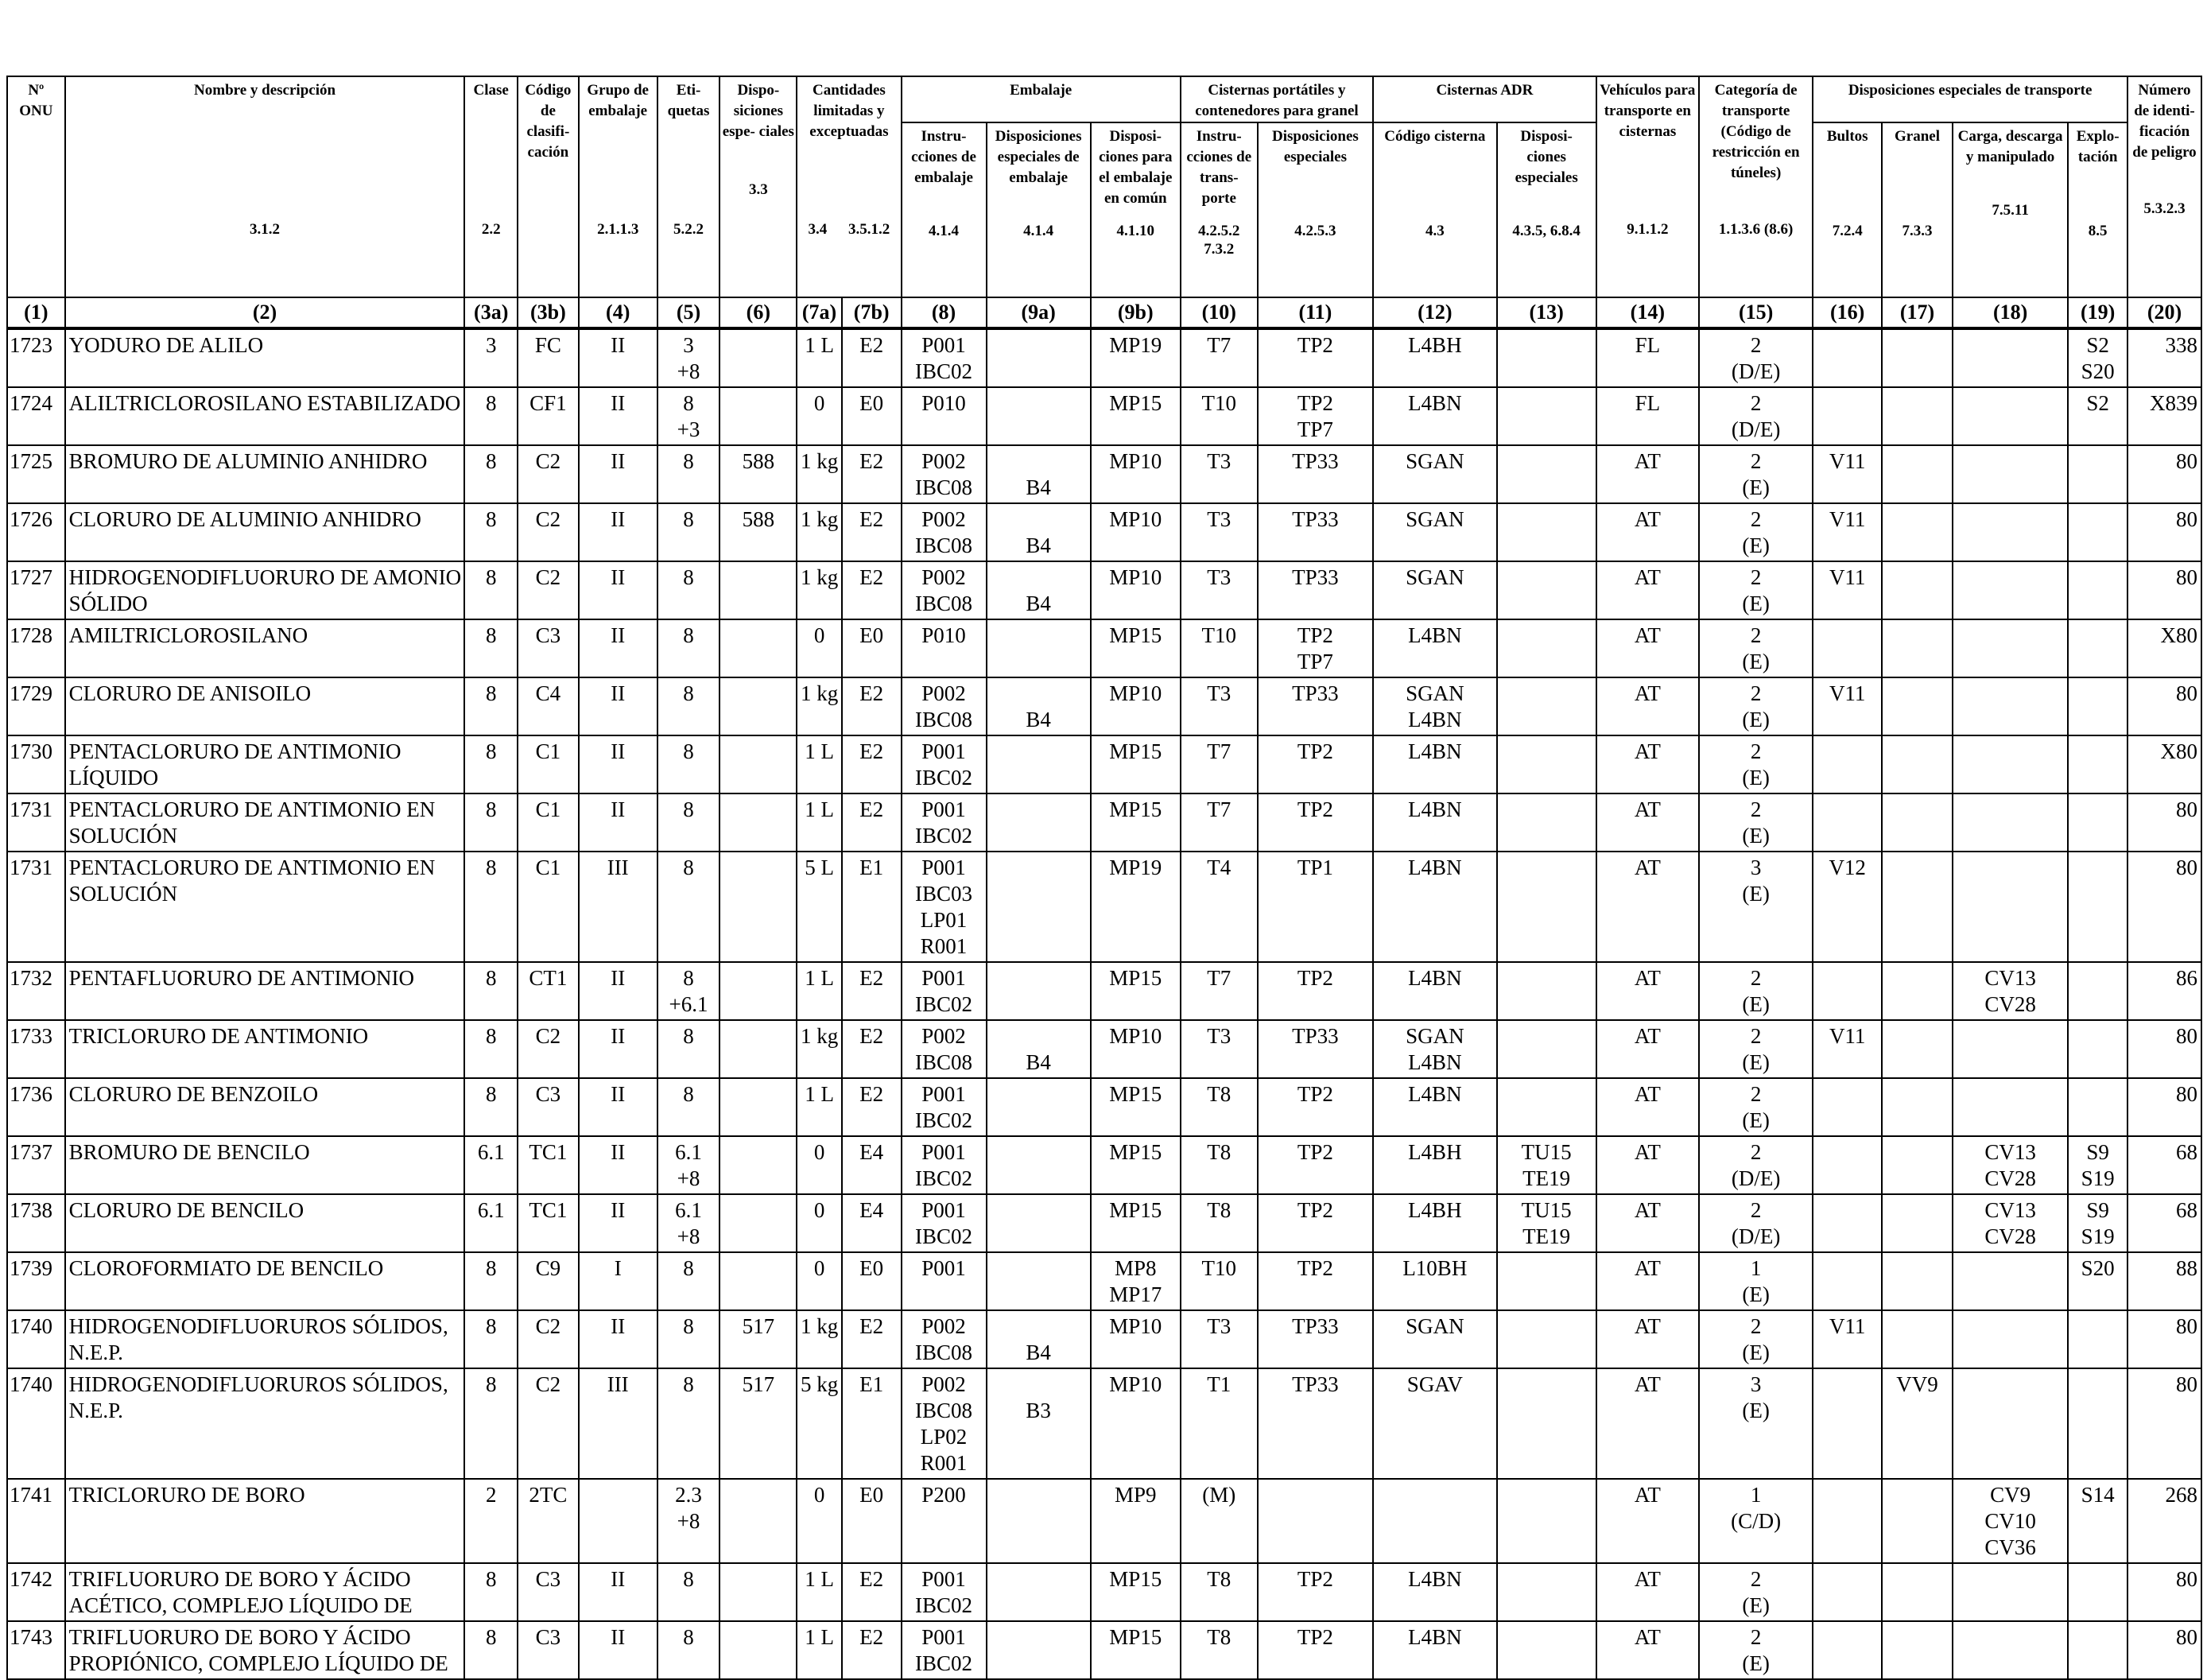  Describe the element at coordinates (1315, 1339) in the screenshot. I see `disp-cisternas-cell: TP33` at that location.